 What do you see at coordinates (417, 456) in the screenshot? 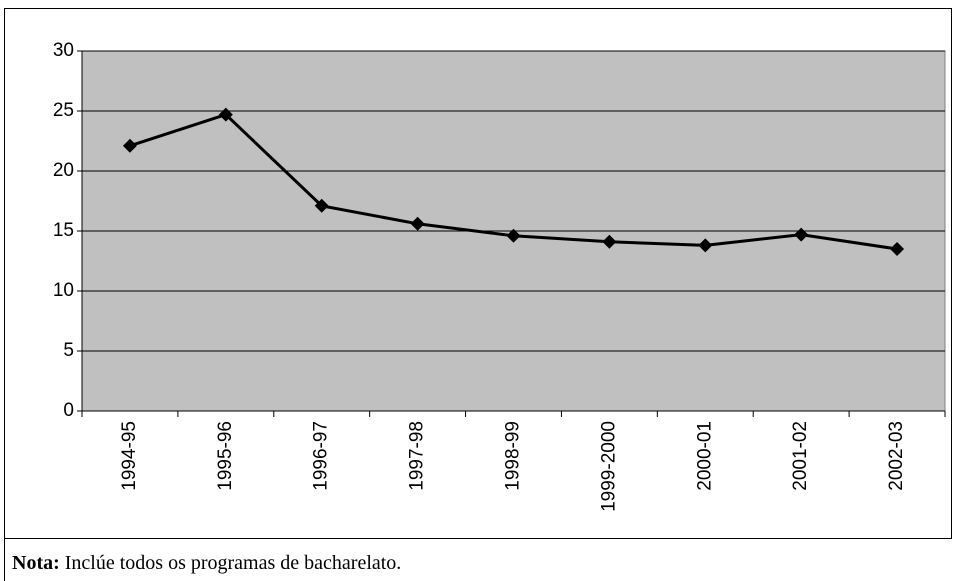
I see `x-tick-label: 1997-98` at bounding box center [417, 456].